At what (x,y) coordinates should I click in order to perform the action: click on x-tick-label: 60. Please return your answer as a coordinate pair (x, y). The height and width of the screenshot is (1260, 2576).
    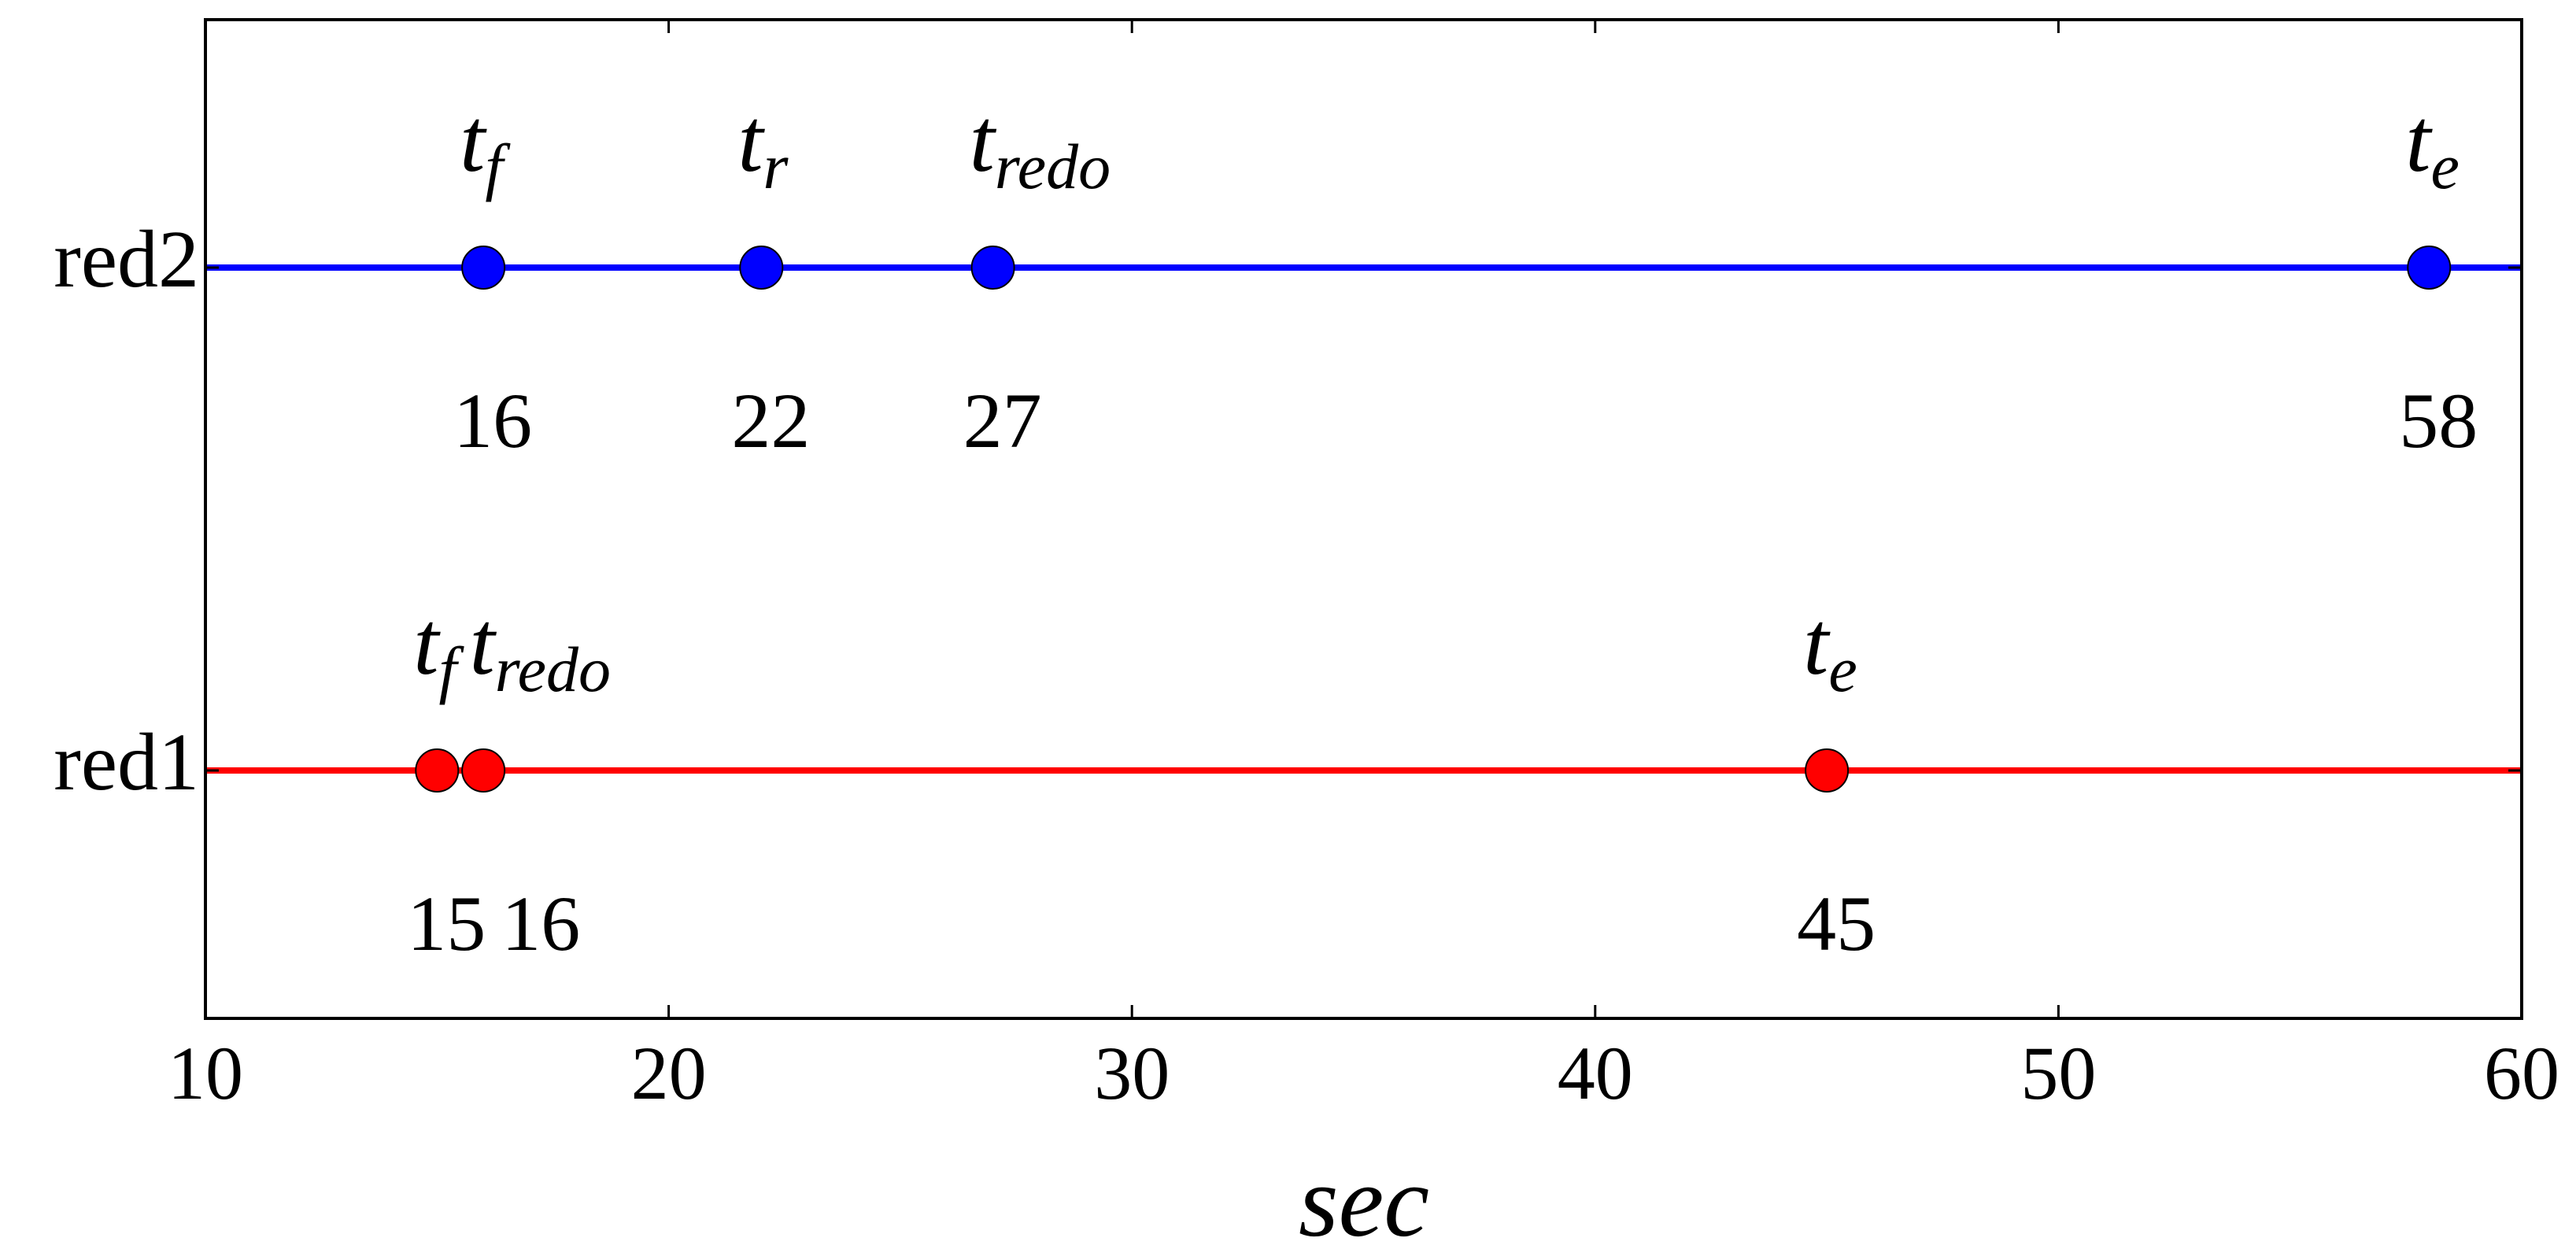
    Looking at the image, I should click on (2521, 1073).